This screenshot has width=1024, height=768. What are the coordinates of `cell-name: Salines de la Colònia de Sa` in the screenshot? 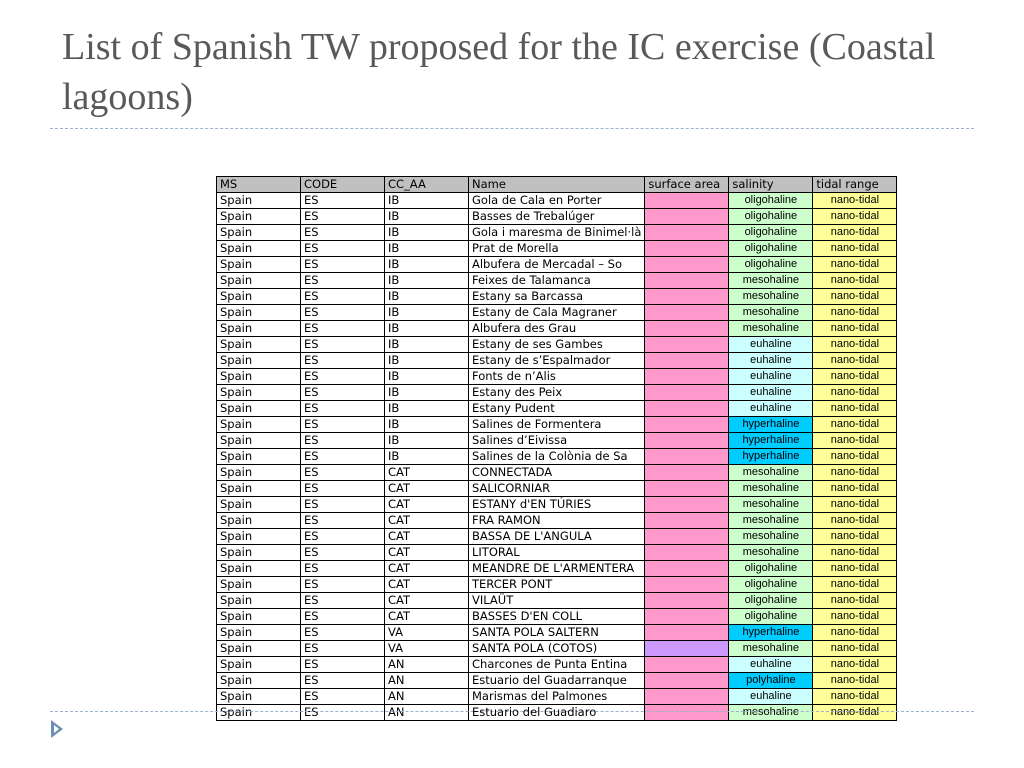 It's located at (556, 456).